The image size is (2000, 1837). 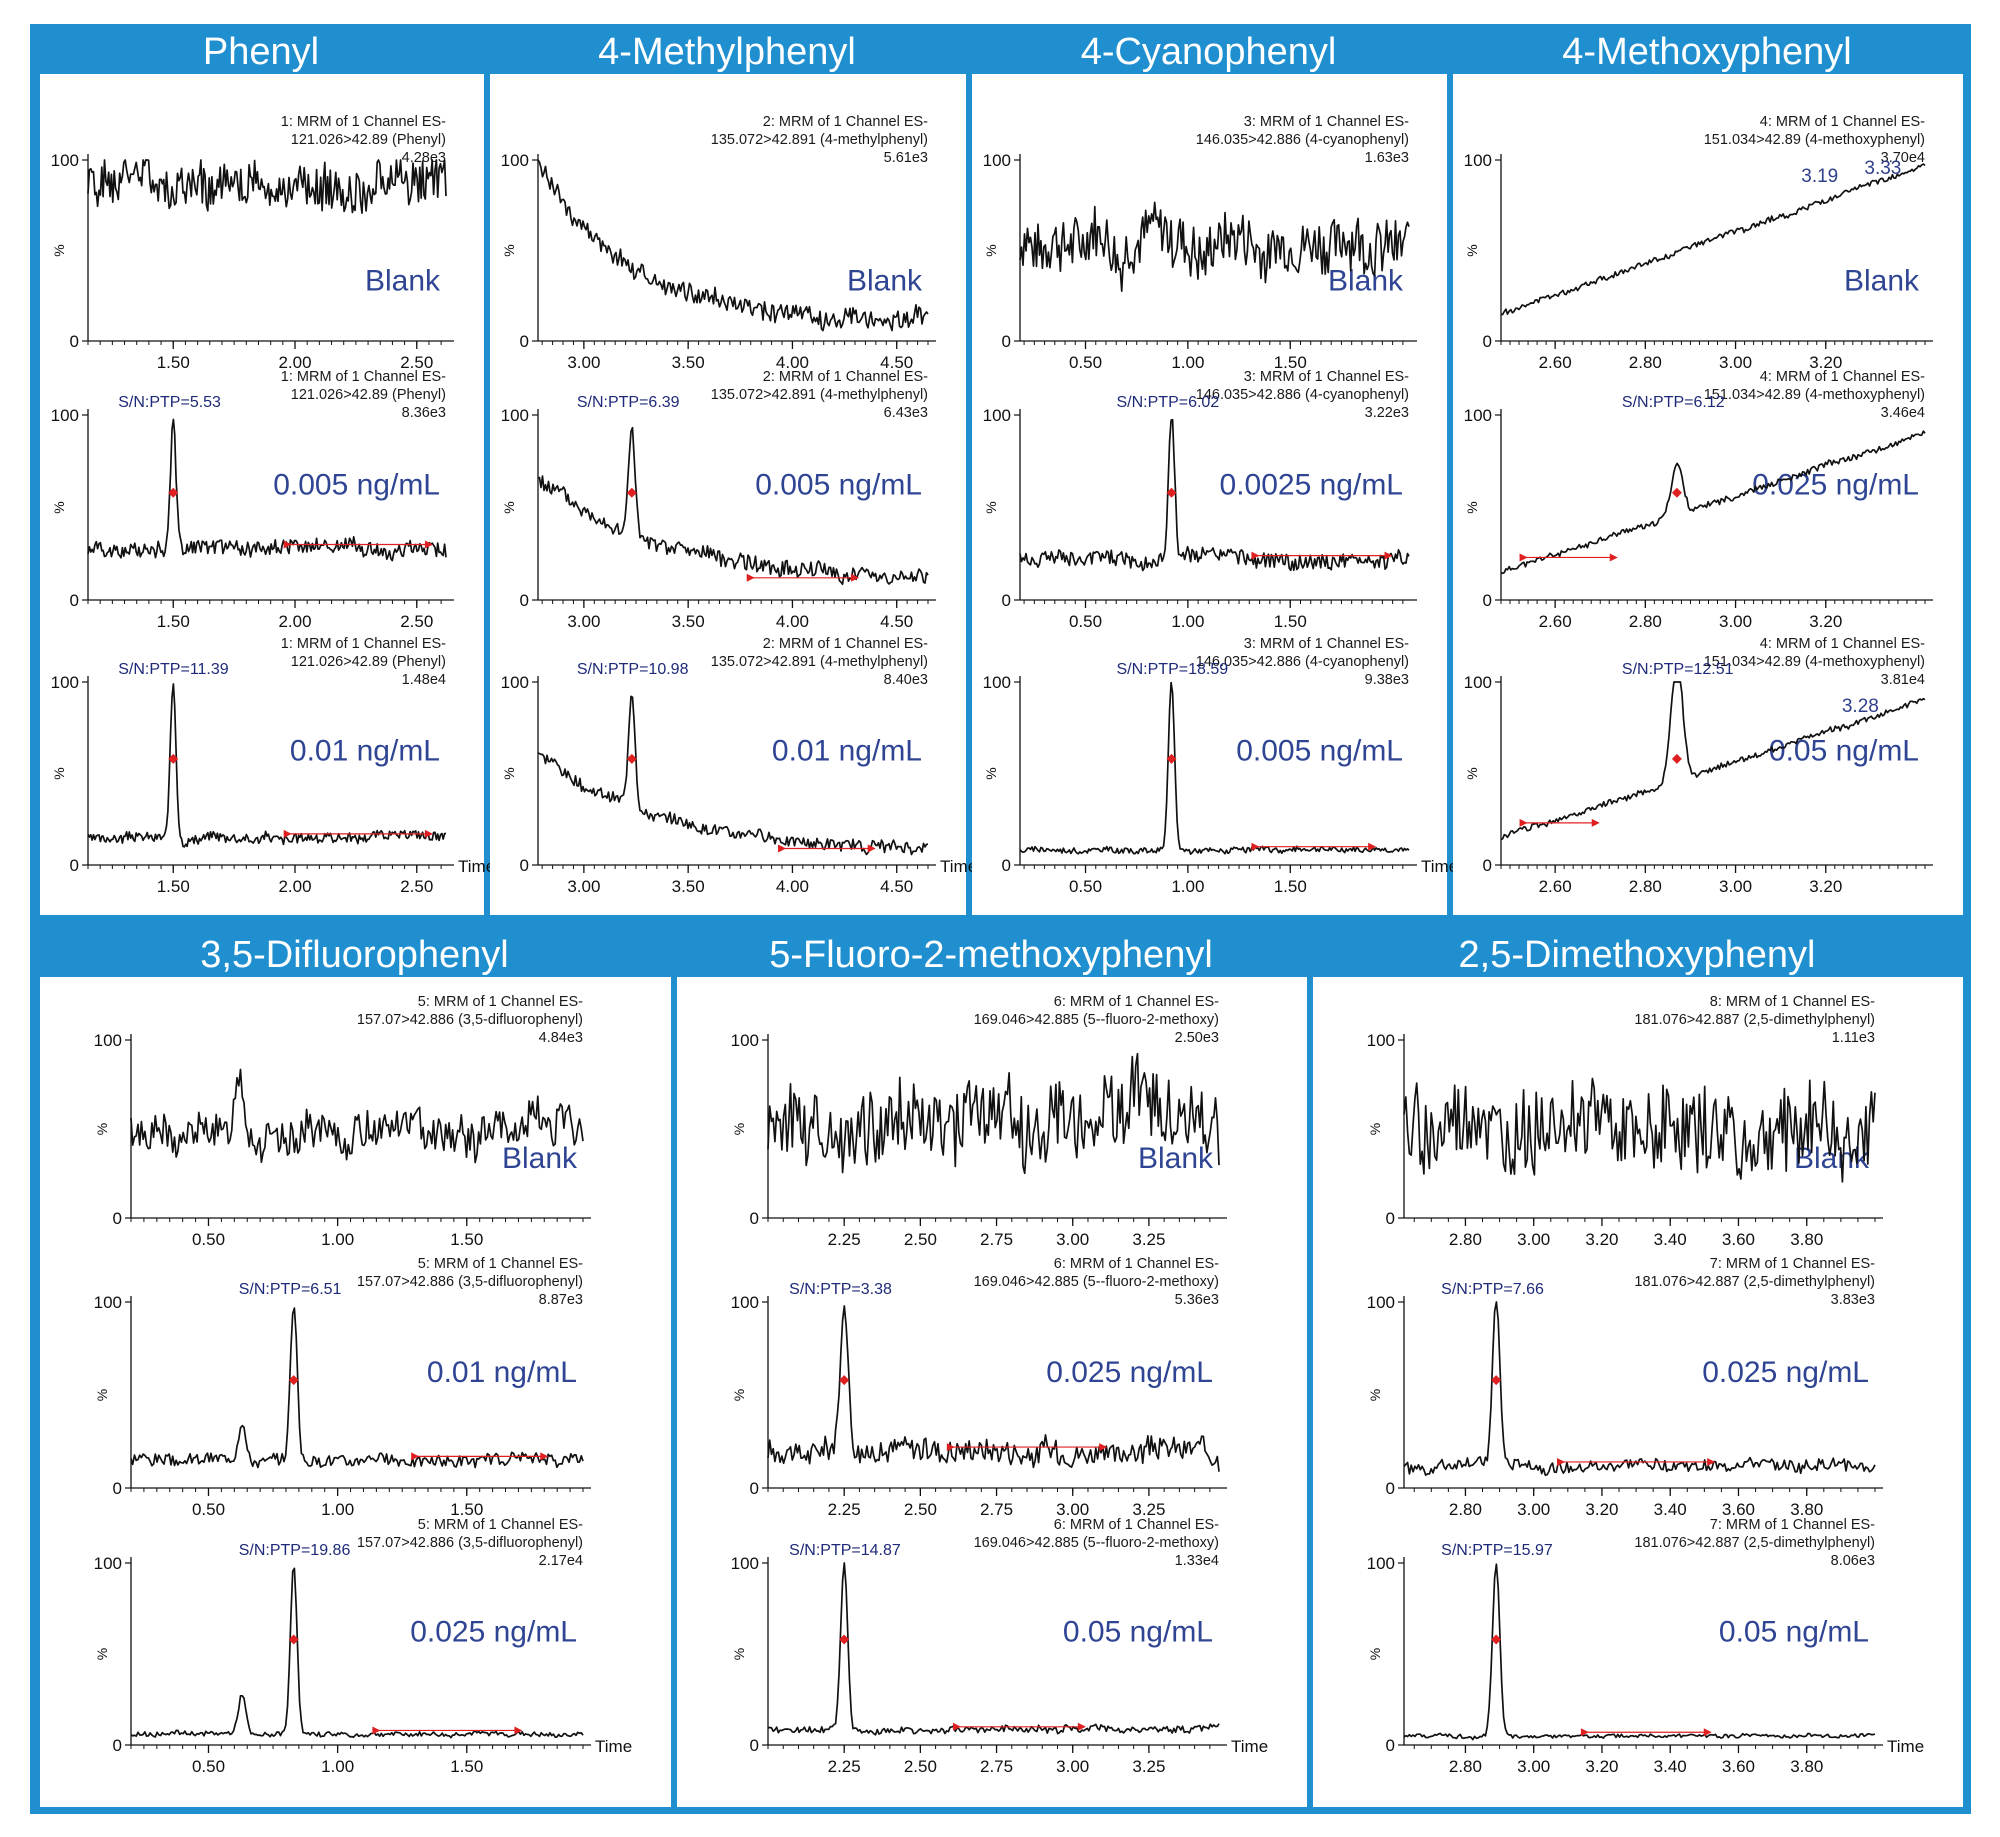 I want to click on trace-header-line: 3.81e4, so click(x=1903, y=680).